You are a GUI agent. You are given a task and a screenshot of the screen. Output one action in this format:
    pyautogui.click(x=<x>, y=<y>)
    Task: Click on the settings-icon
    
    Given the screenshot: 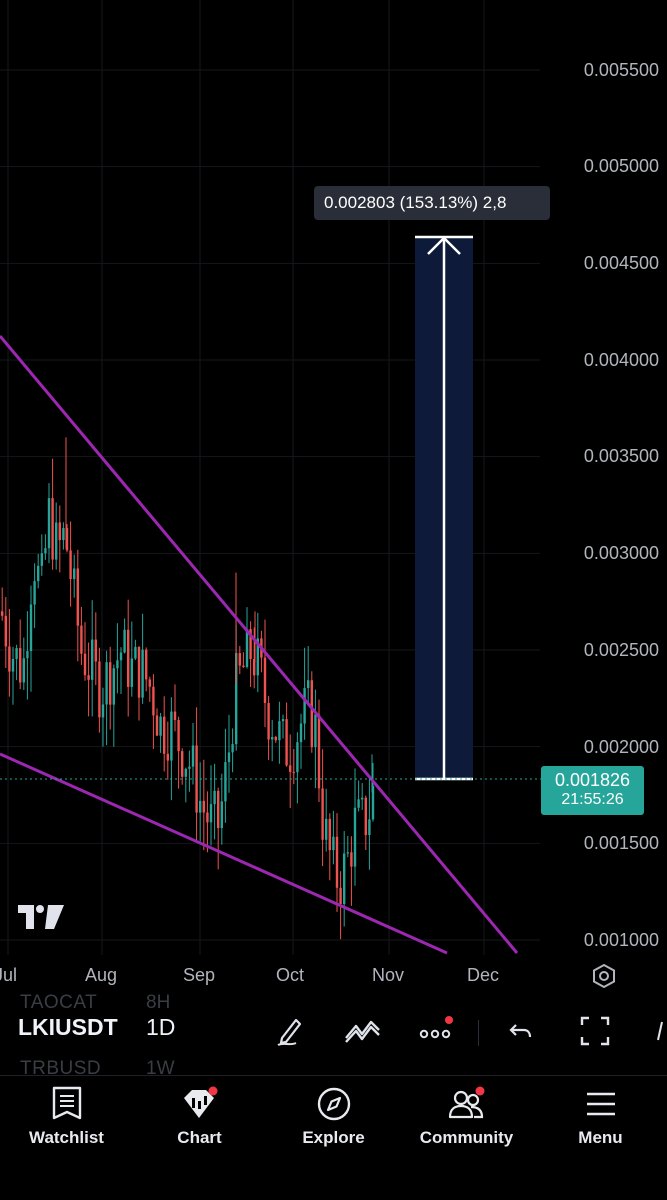 What is the action you would take?
    pyautogui.click(x=604, y=976)
    